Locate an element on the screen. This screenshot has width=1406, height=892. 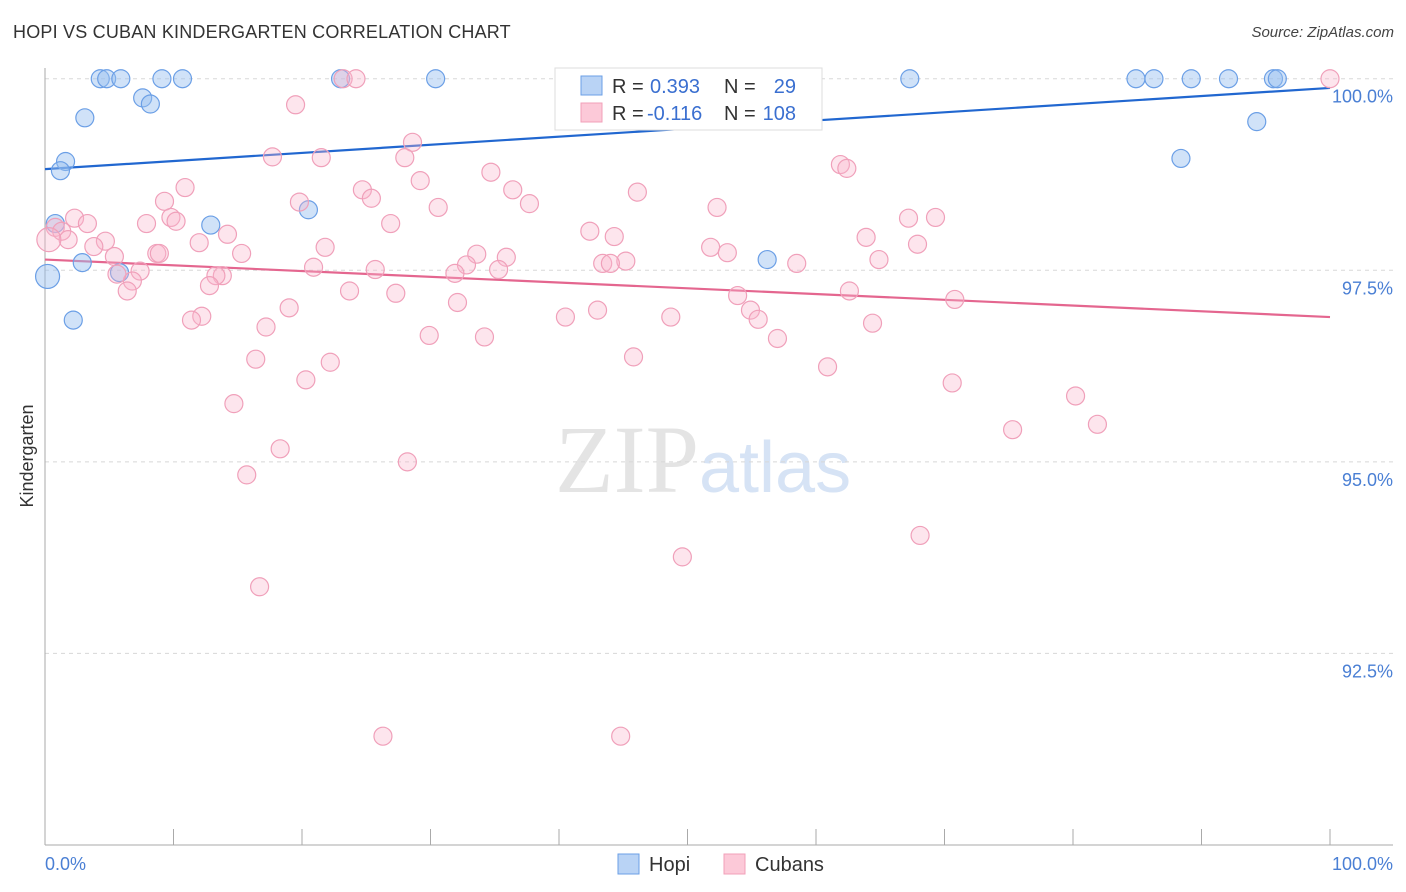
y-tick-label: 95.0% is located at coordinates (1367, 480).